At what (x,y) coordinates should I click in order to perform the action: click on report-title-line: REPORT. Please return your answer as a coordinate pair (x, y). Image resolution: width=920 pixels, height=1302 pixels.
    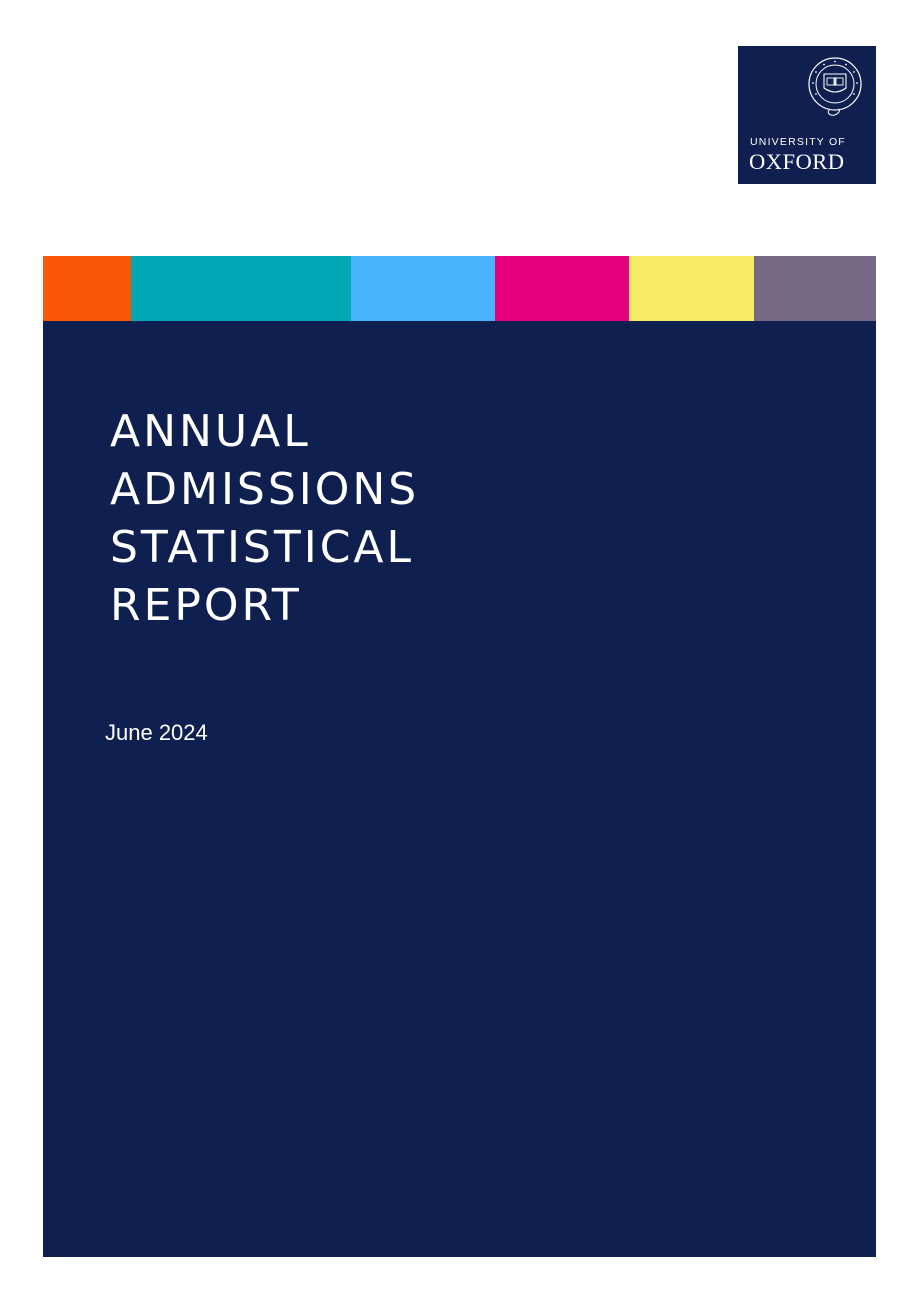
    Looking at the image, I should click on (206, 605).